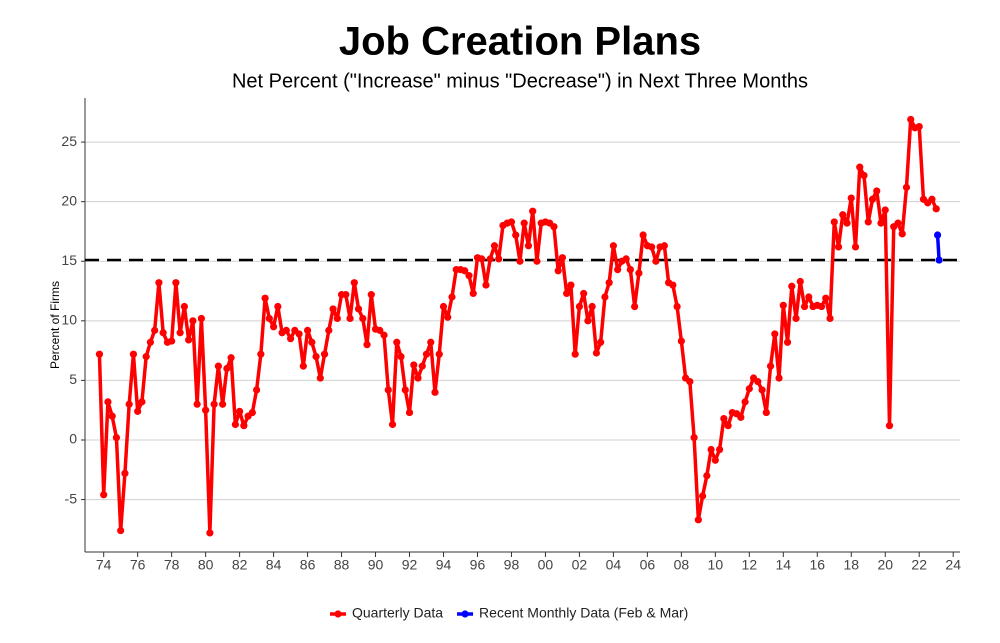 The height and width of the screenshot is (643, 1000). I want to click on x-tick-label: 74, so click(104, 565).